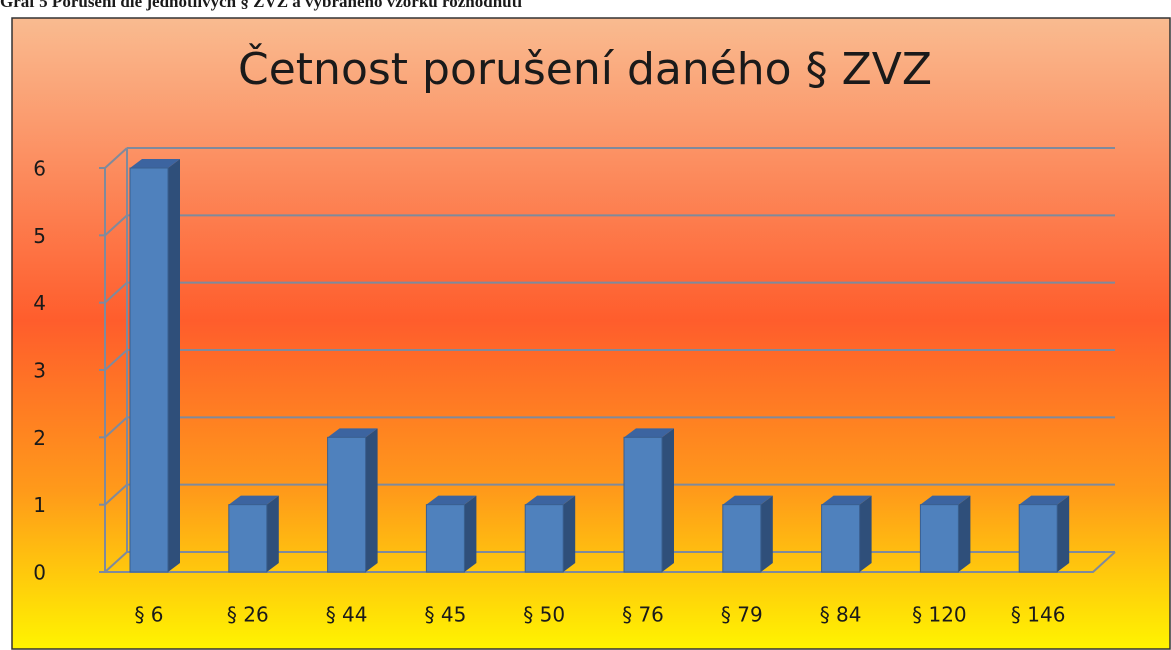 The width and height of the screenshot is (1171, 650). Describe the element at coordinates (39, 573) in the screenshot. I see `y-tick-label: 0` at that location.